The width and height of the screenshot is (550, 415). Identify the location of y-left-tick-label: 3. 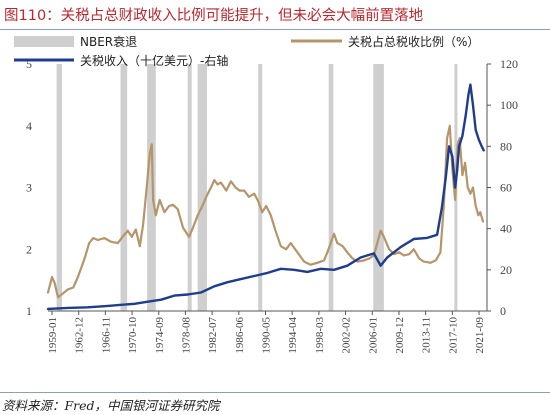
(29, 188).